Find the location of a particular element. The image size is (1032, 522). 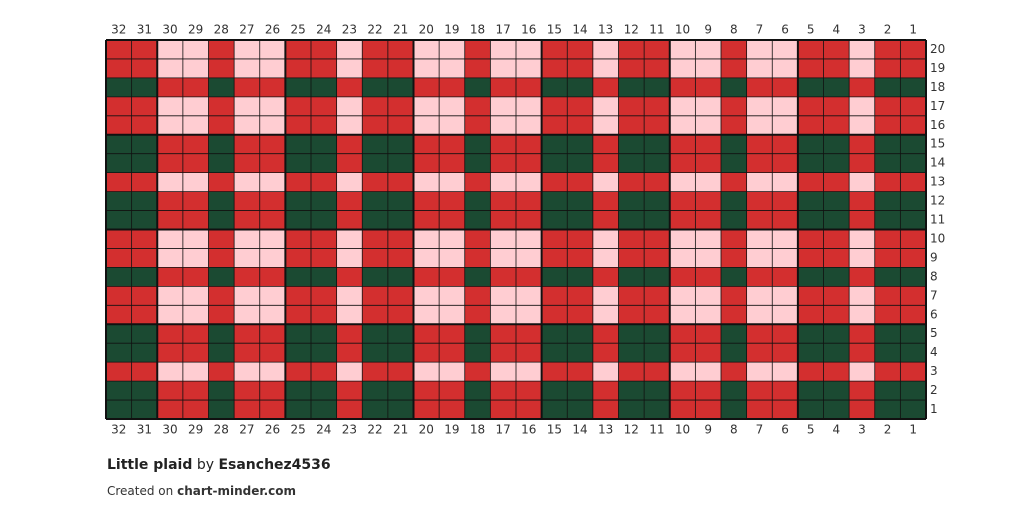

column-label: 19 is located at coordinates (451, 430).